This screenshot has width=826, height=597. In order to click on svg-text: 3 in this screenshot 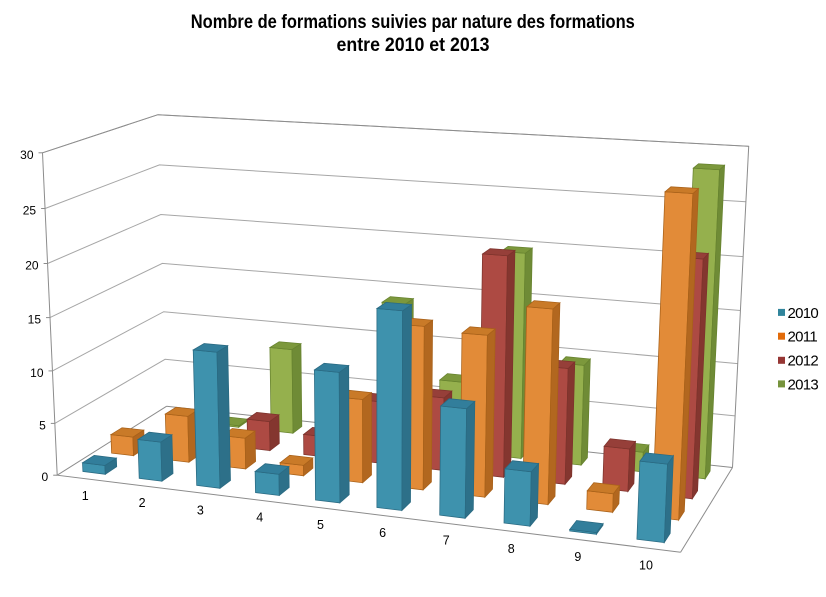, I will do `click(200, 510)`.